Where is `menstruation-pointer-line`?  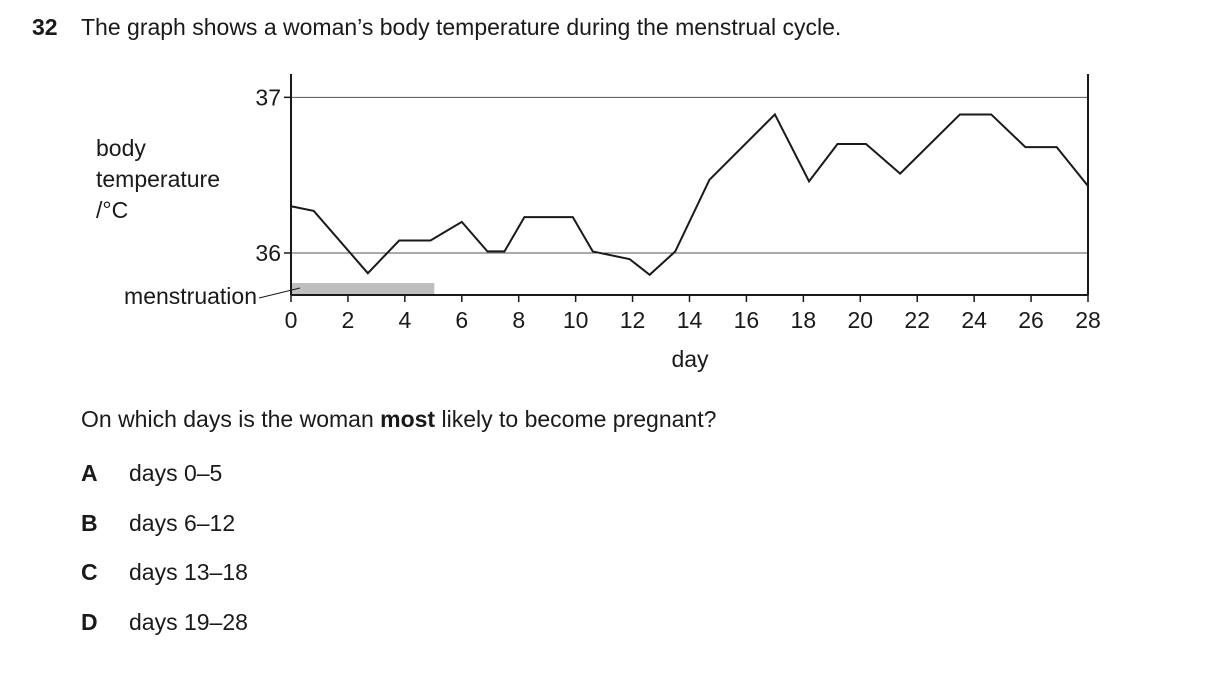 menstruation-pointer-line is located at coordinates (279, 293).